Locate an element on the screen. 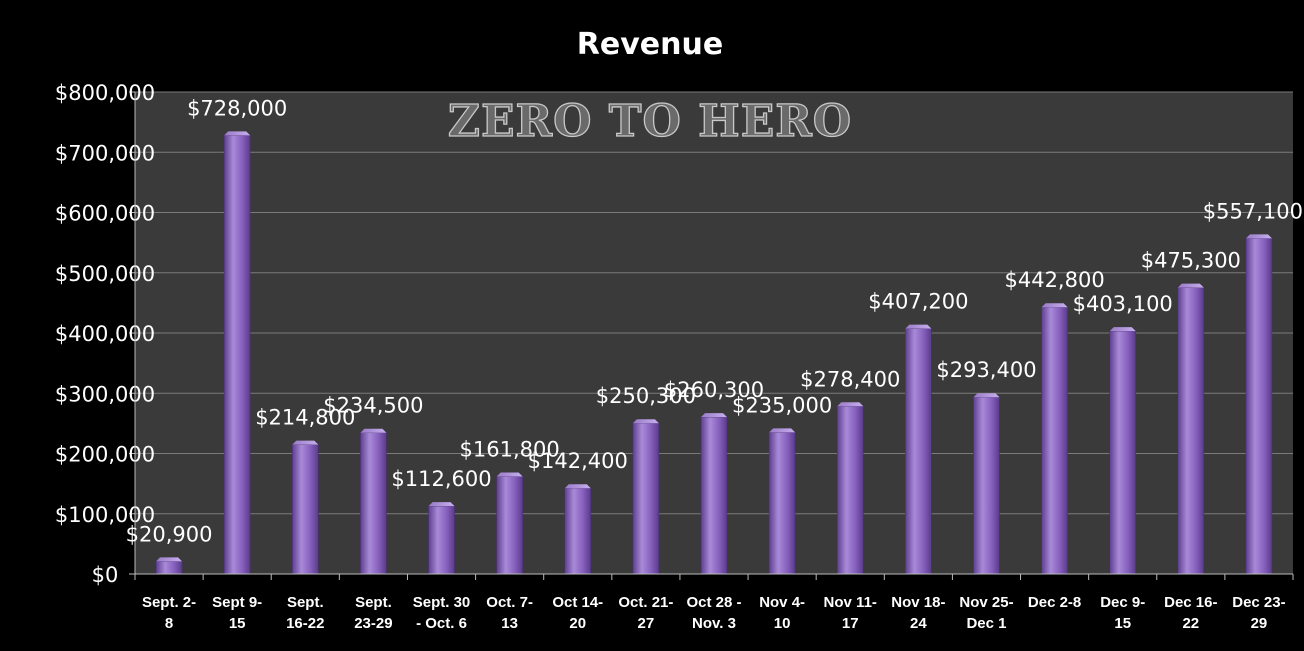 This screenshot has height=651, width=1304. x-tick-label: Dec 16- 22 is located at coordinates (1190, 613).